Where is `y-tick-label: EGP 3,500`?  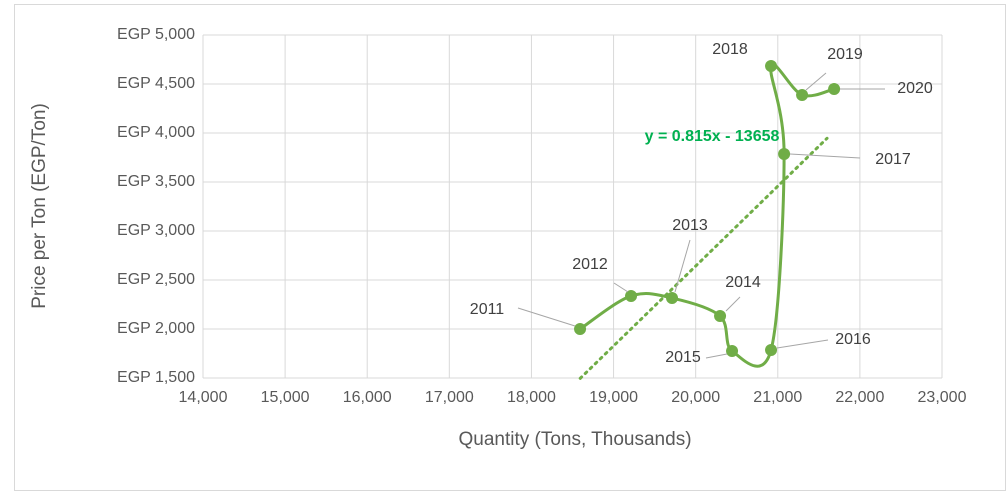 y-tick-label: EGP 3,500 is located at coordinates (156, 181).